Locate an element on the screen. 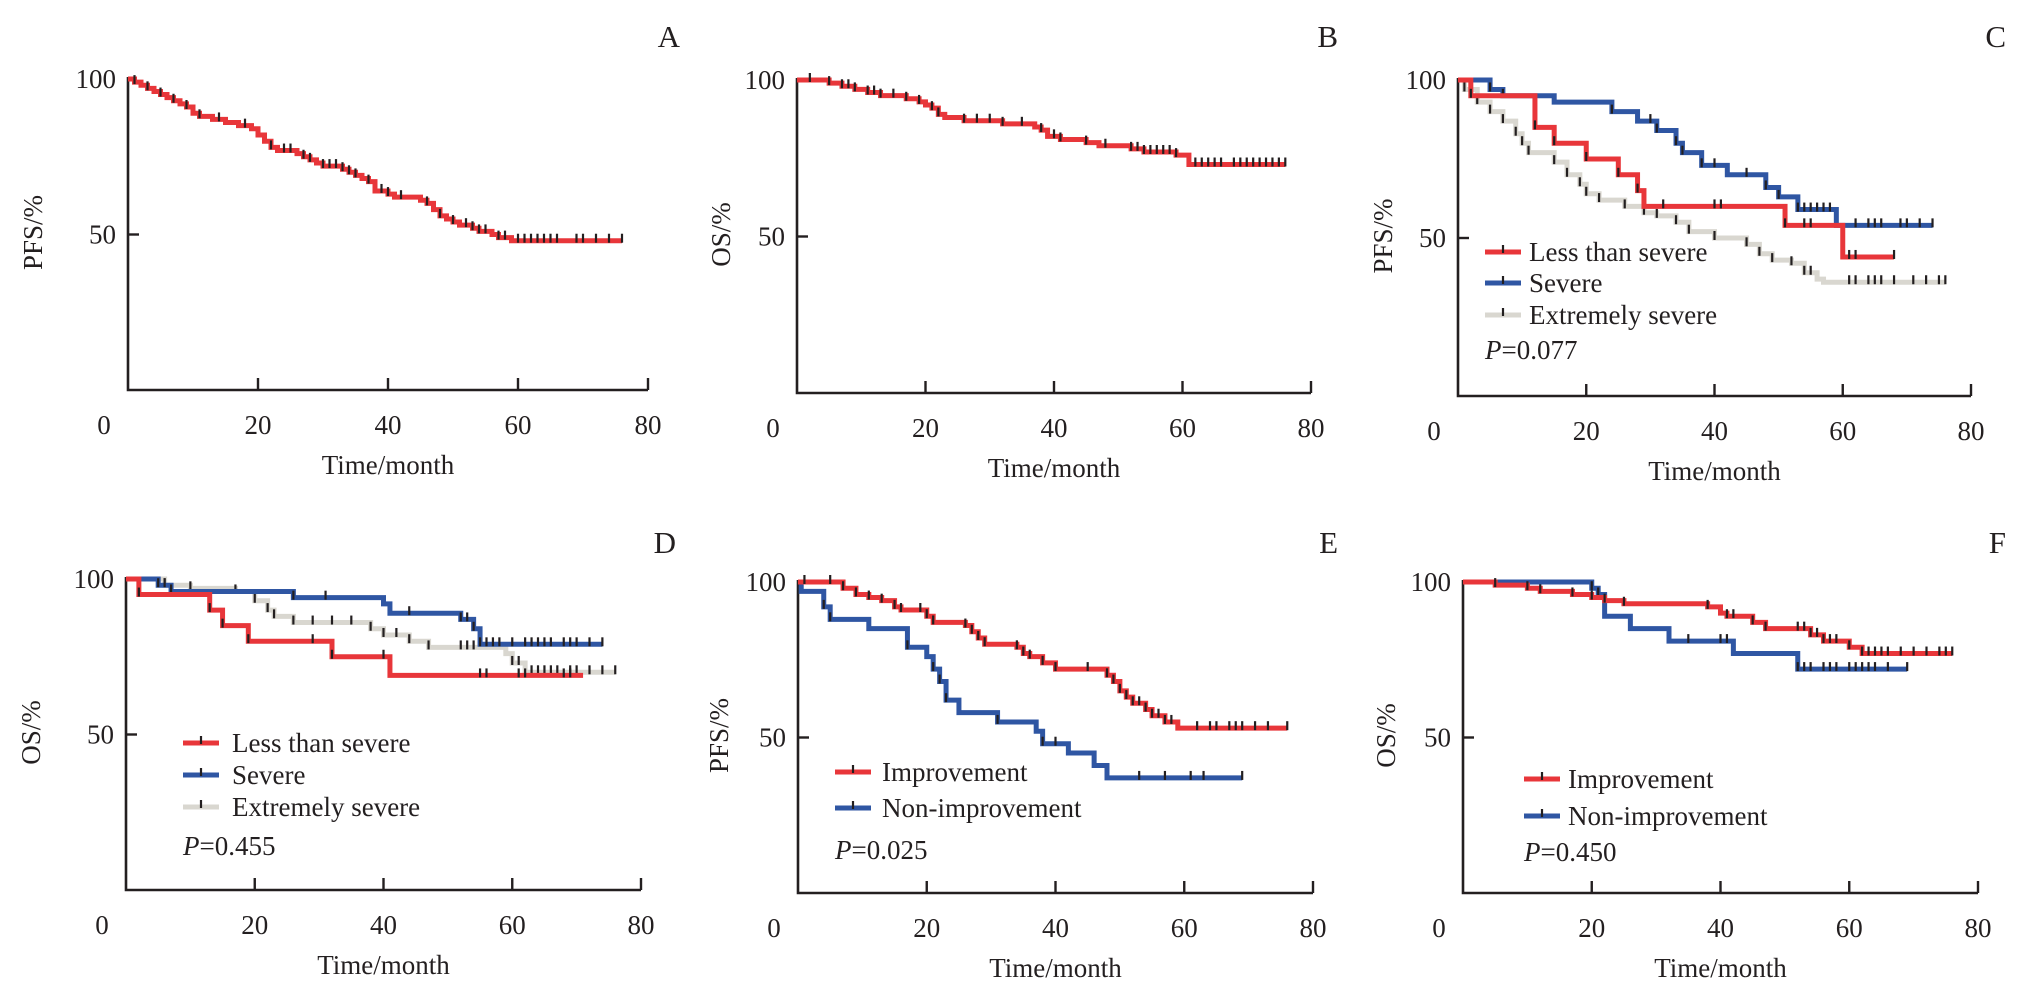 This screenshot has height=1004, width=2020. legend-item: Less than severe is located at coordinates (1596, 252).